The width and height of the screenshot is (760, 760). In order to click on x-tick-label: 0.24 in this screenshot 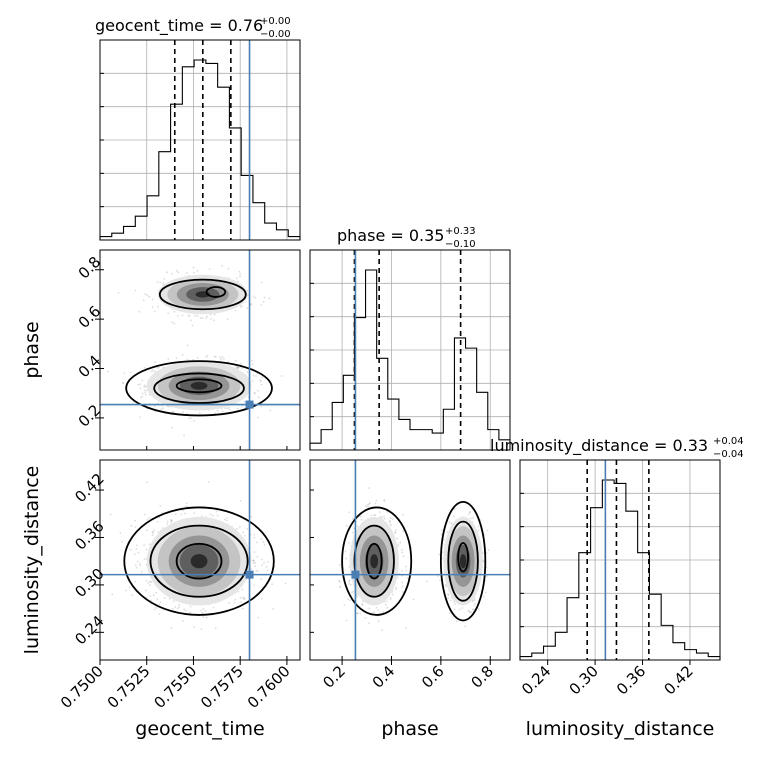, I will do `click(536, 680)`.